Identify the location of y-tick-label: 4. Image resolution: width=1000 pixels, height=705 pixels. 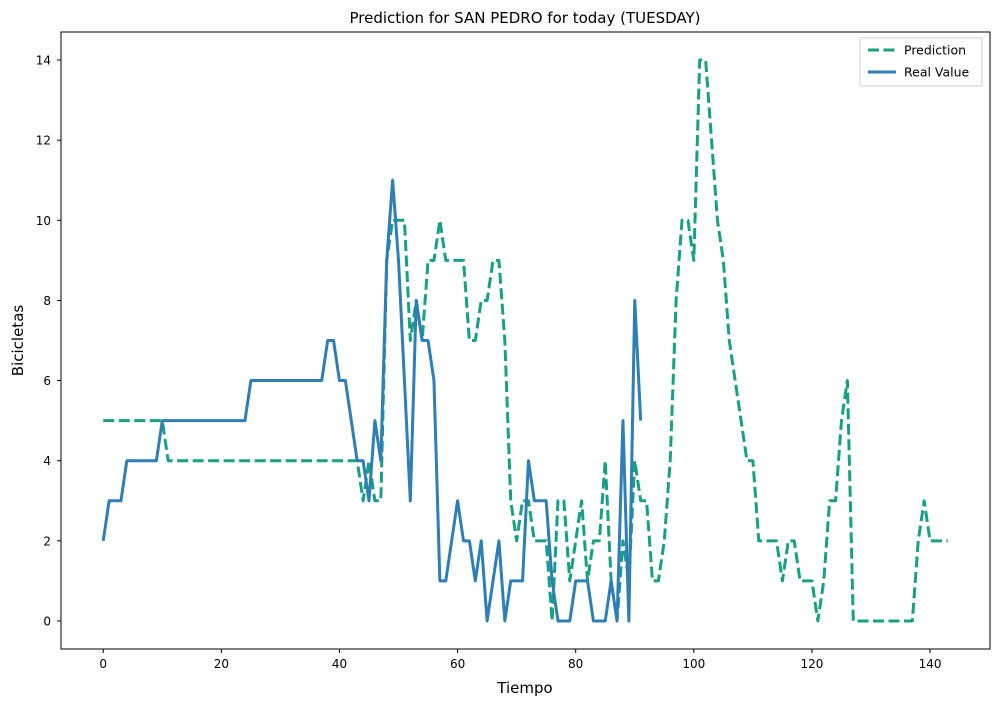
(47, 461).